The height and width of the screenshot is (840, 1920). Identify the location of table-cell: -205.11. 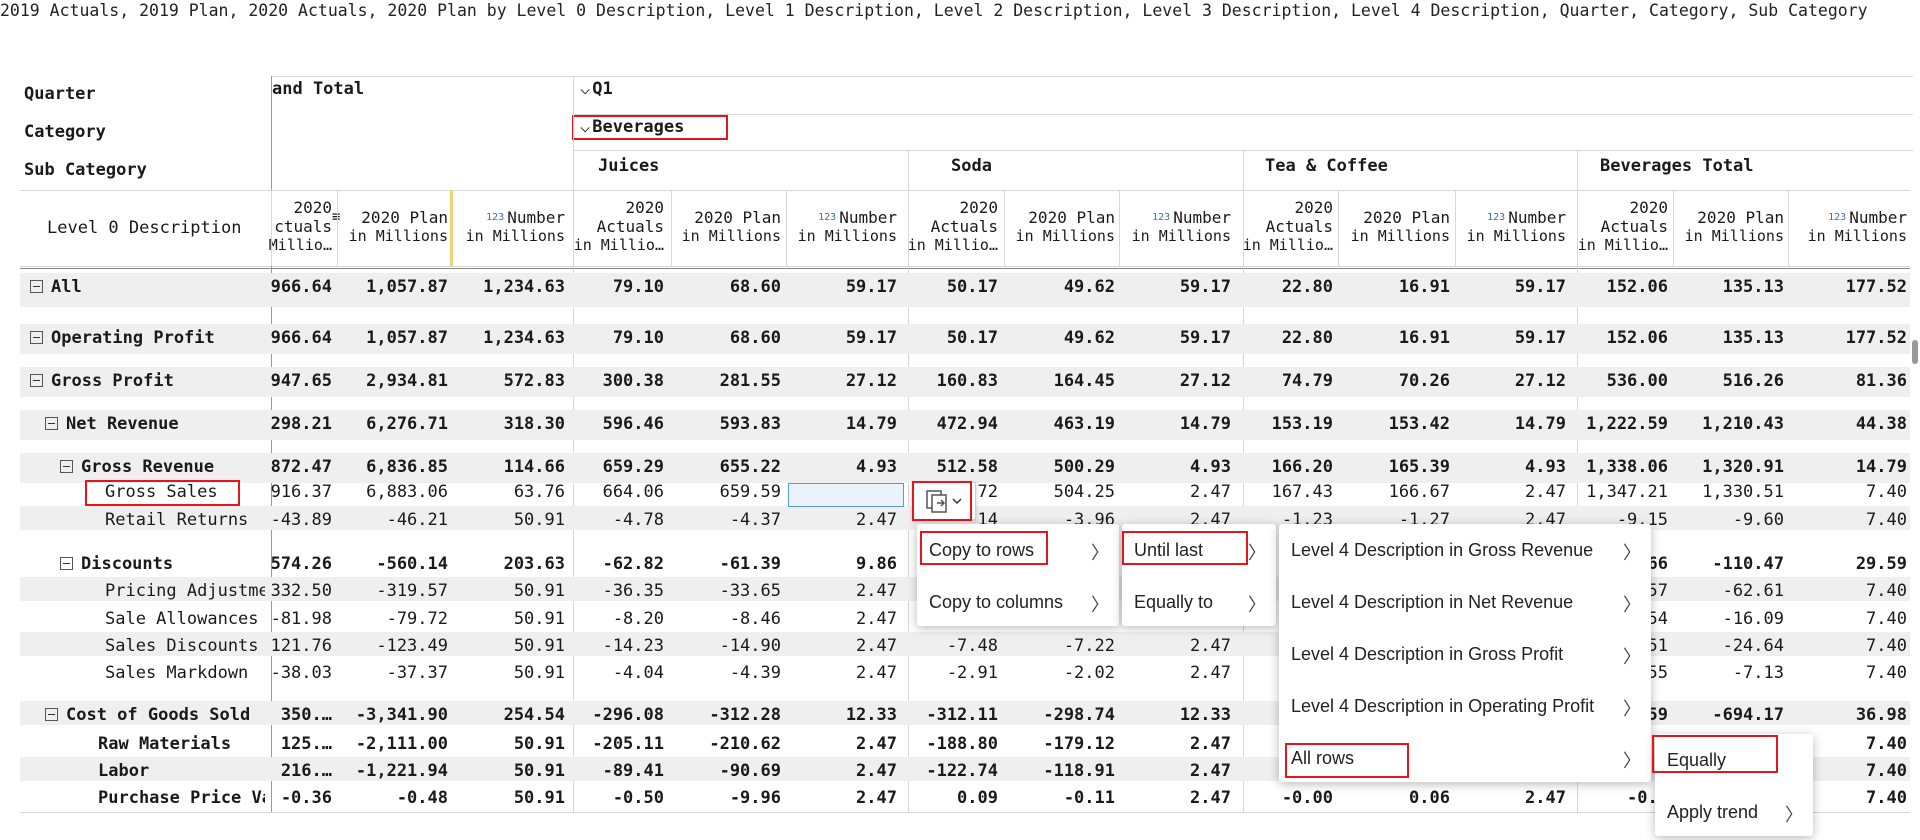
(628, 744).